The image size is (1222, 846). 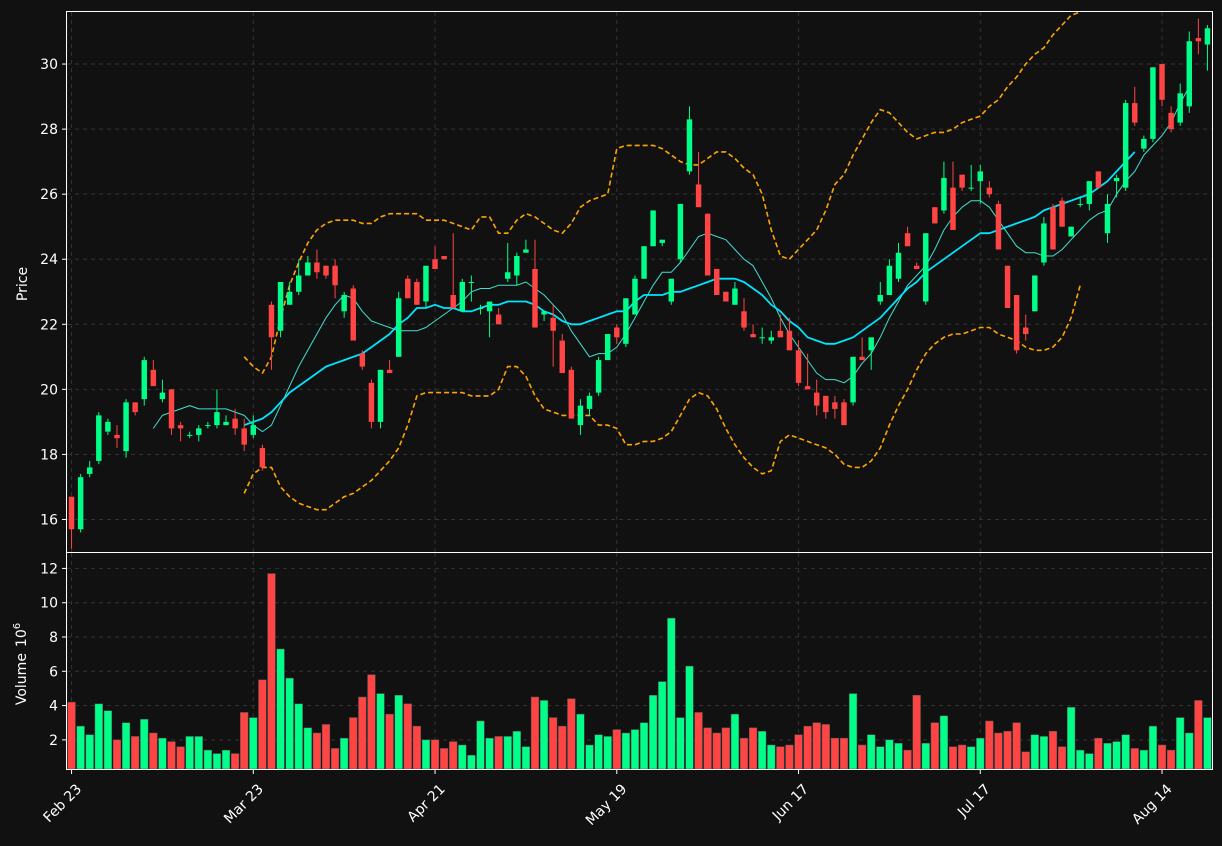 I want to click on price-tick-label: 30, so click(x=49, y=65).